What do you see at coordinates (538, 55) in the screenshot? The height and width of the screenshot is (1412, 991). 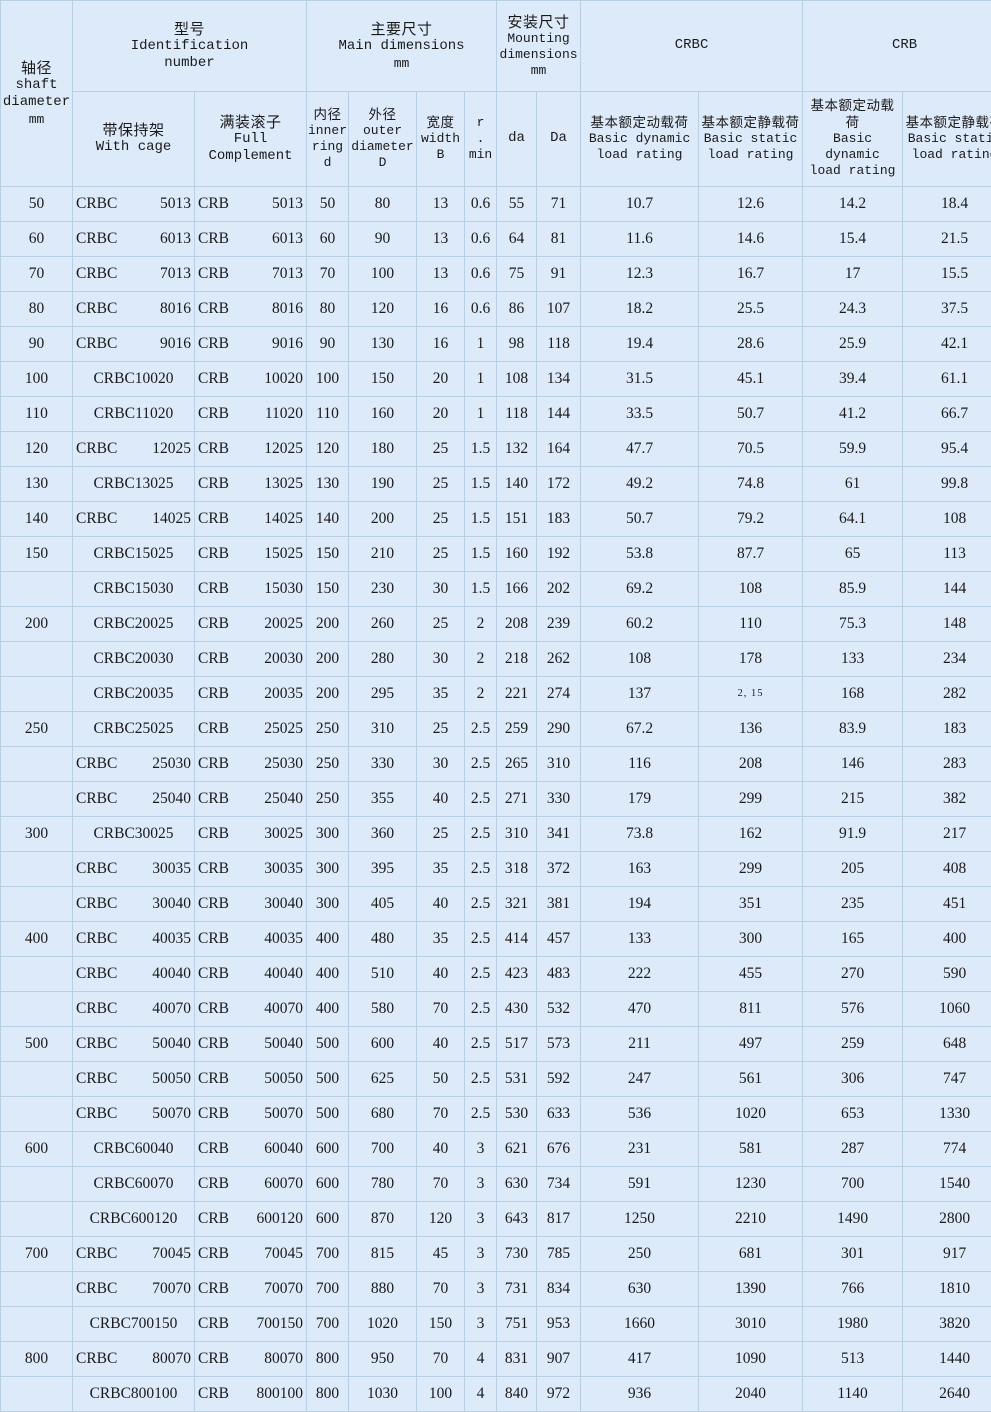 I see `header-mounting-dimensions-en2: dimensions` at bounding box center [538, 55].